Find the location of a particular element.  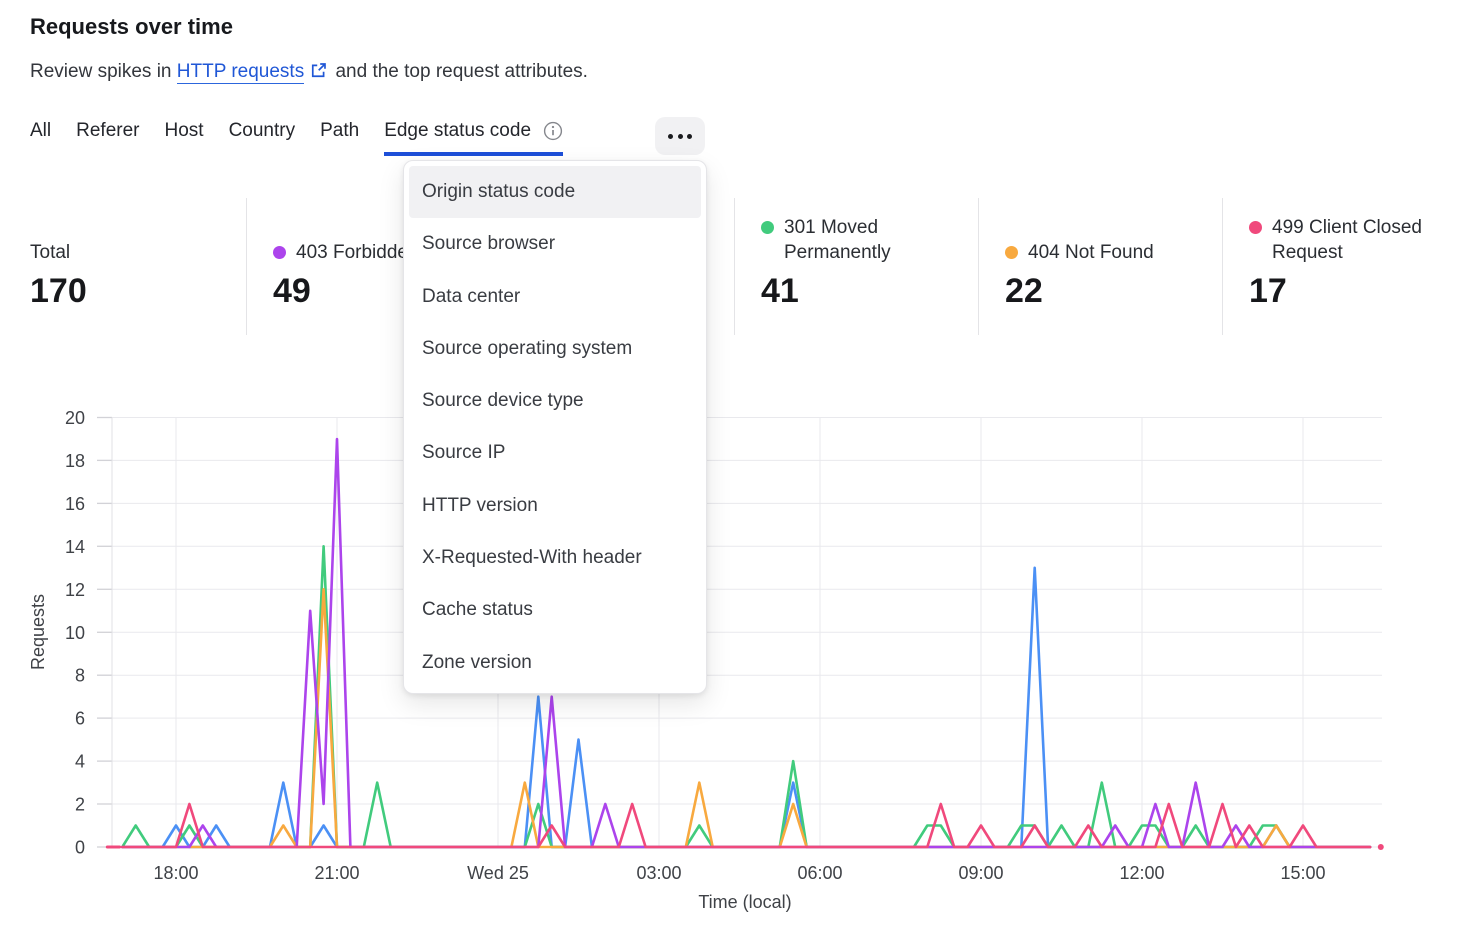

stat-label: 403 Forbidden is located at coordinates (357, 252).